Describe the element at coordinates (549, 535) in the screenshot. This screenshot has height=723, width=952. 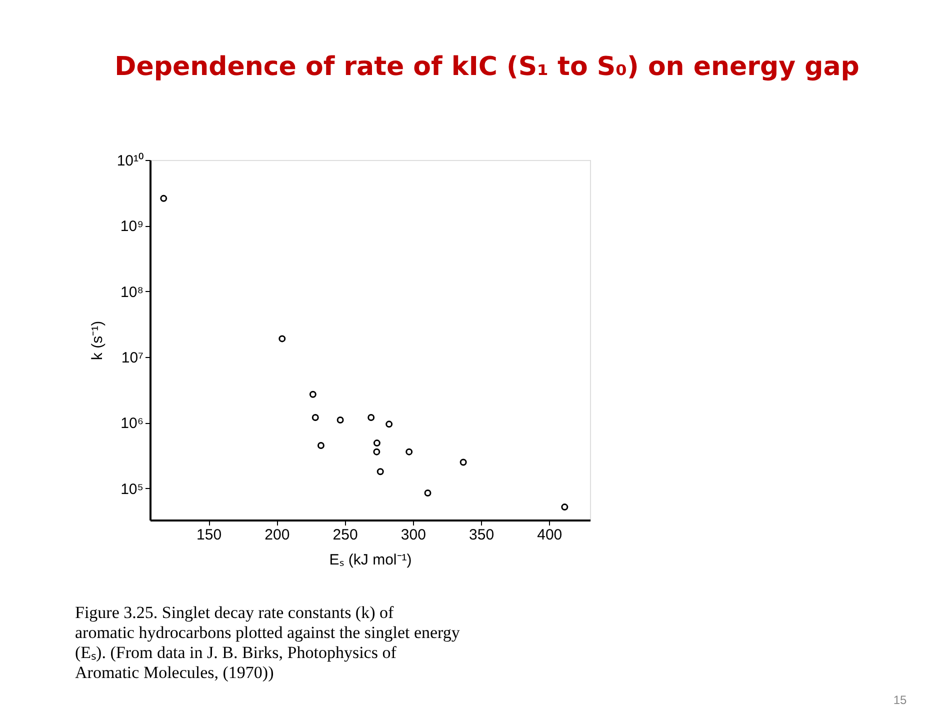
I see `x-tick-label: 400` at that location.